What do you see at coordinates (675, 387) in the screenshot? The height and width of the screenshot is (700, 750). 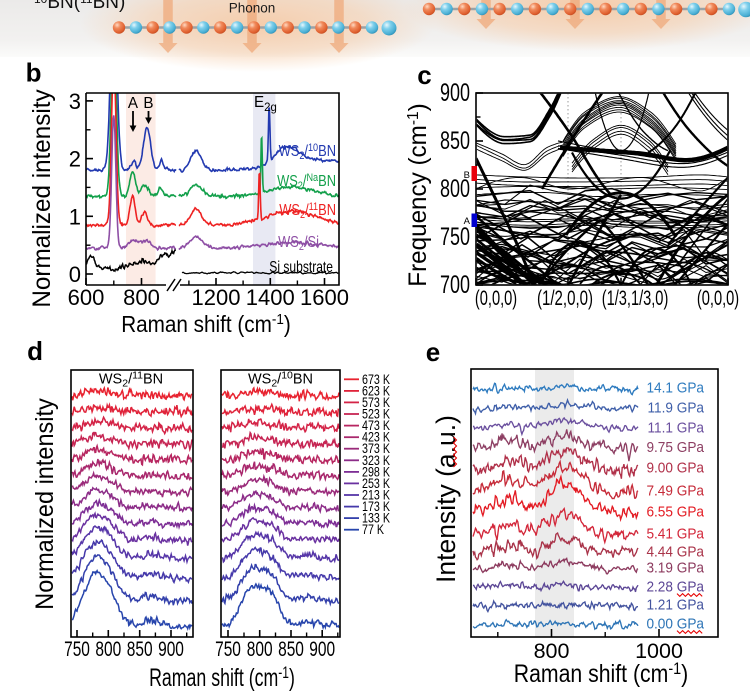 I see `svg-text: 14.1 GPa` at bounding box center [675, 387].